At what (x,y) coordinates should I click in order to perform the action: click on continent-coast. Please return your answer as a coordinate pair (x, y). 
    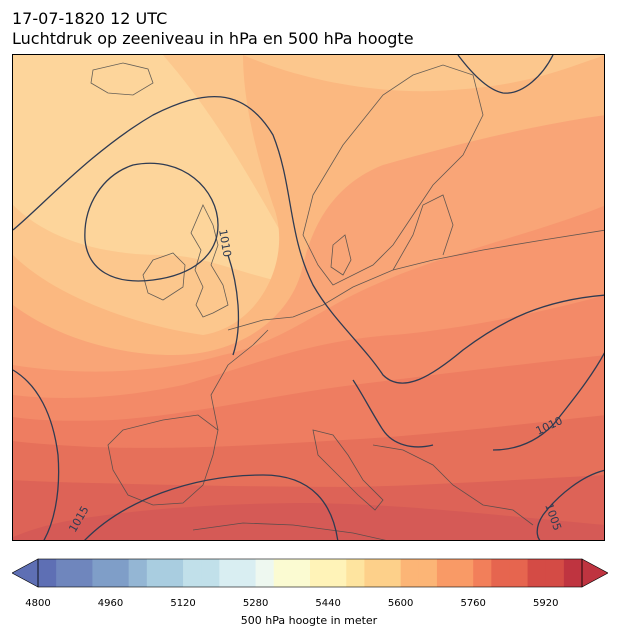
    Looking at the image, I should click on (415, 280).